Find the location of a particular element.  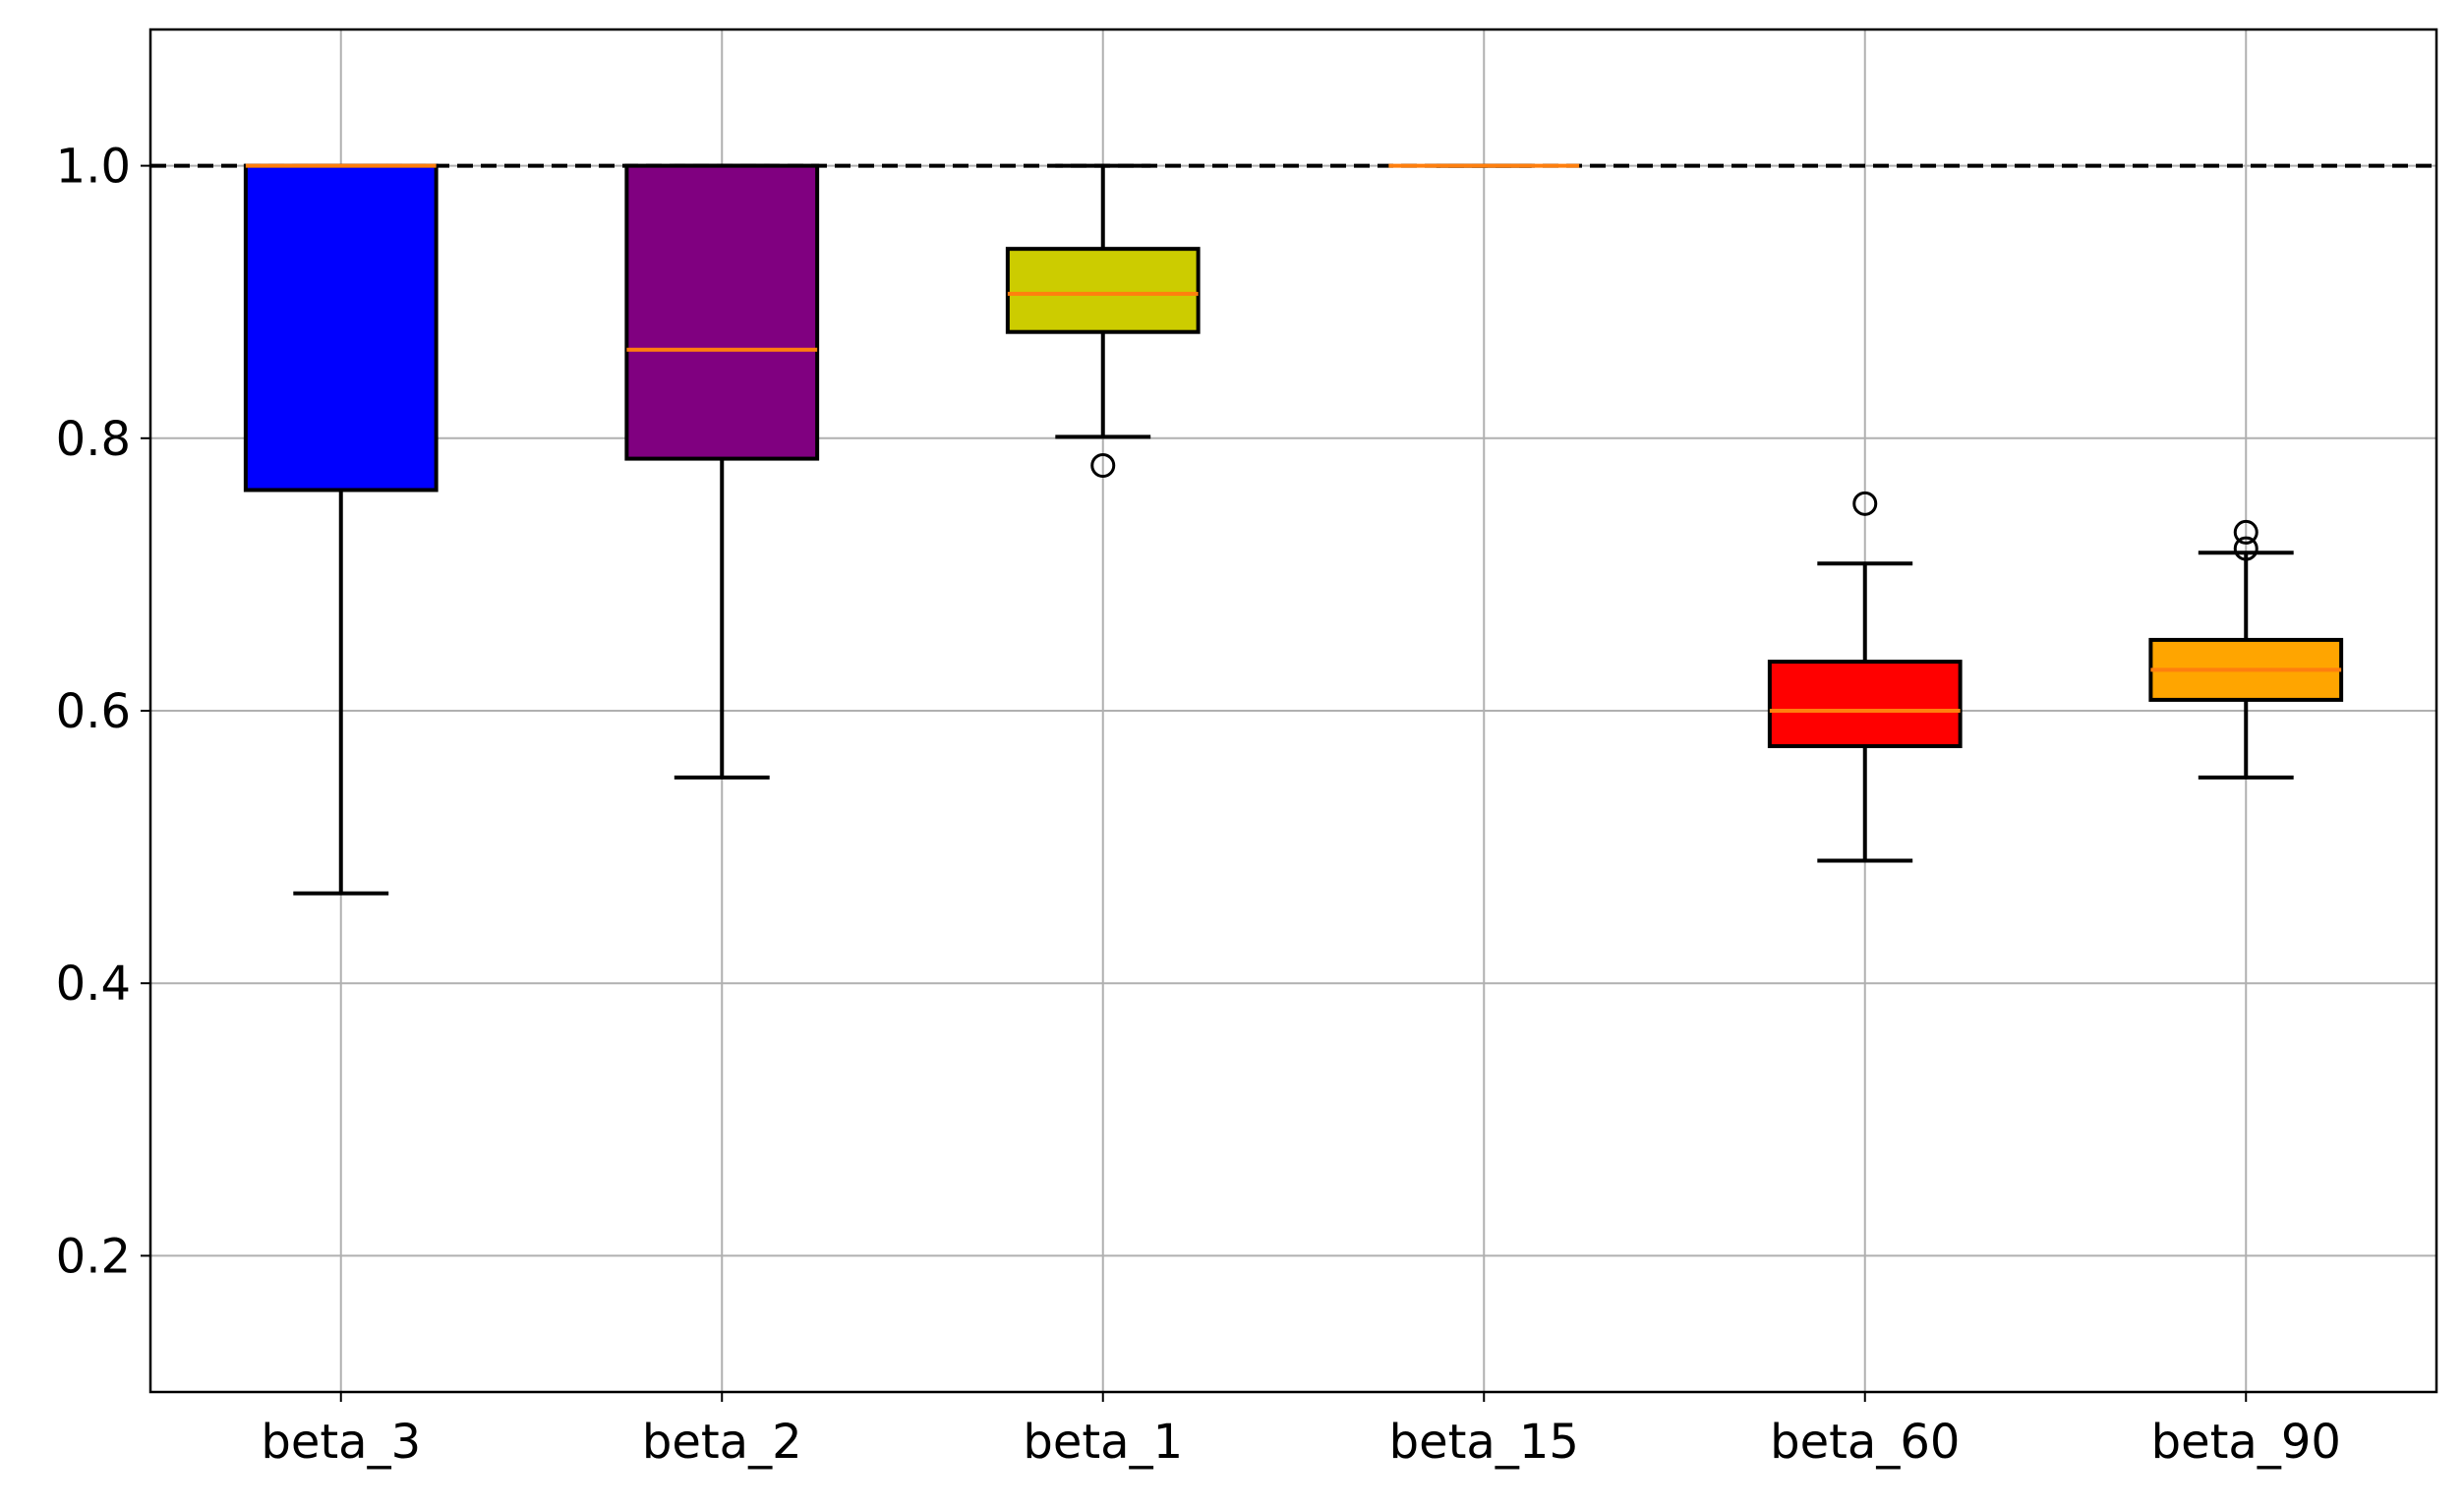

x-tick-label: beta_2 is located at coordinates (722, 1442).